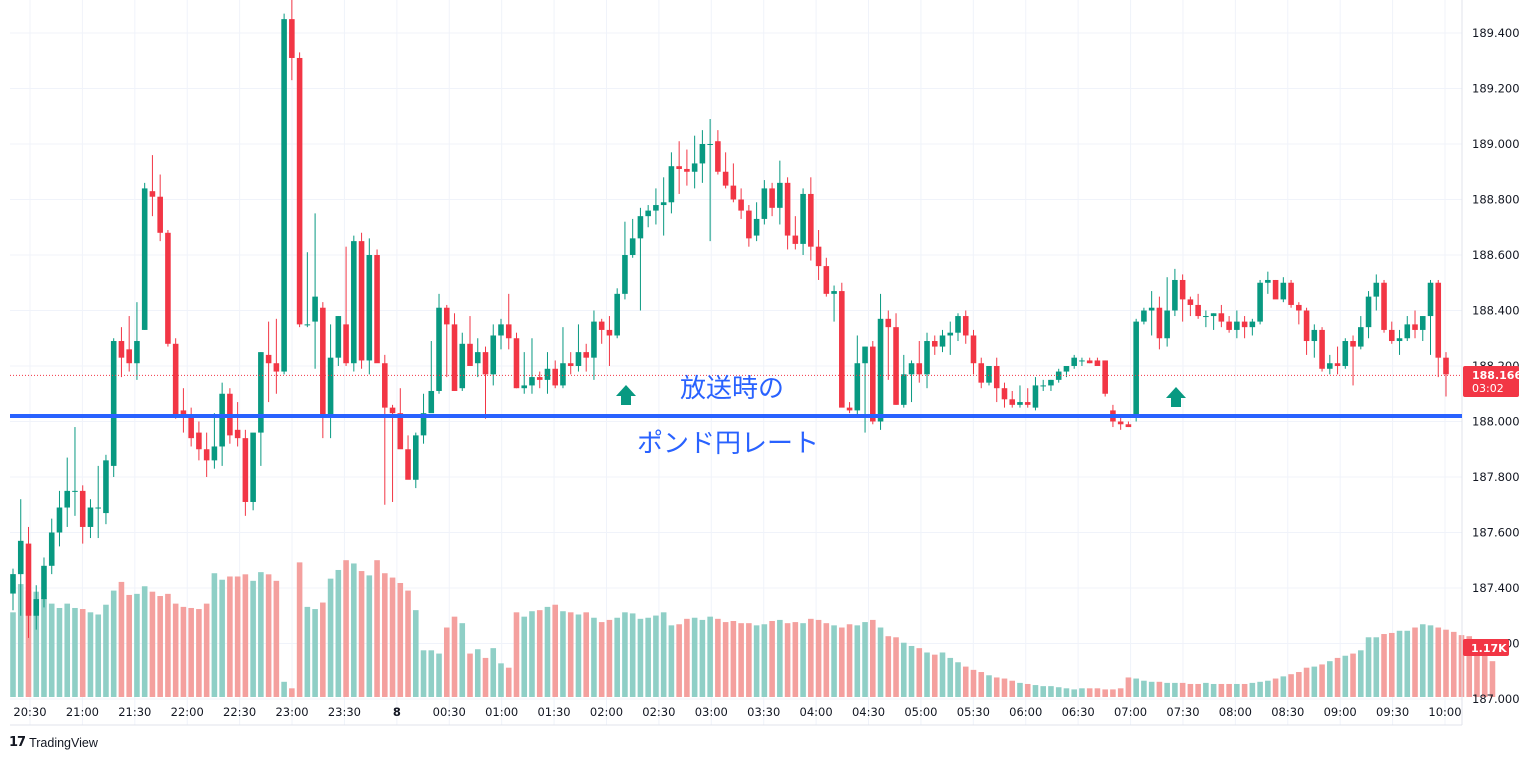 The height and width of the screenshot is (766, 1526). I want to click on y-tick-label: 189.400, so click(1496, 33).